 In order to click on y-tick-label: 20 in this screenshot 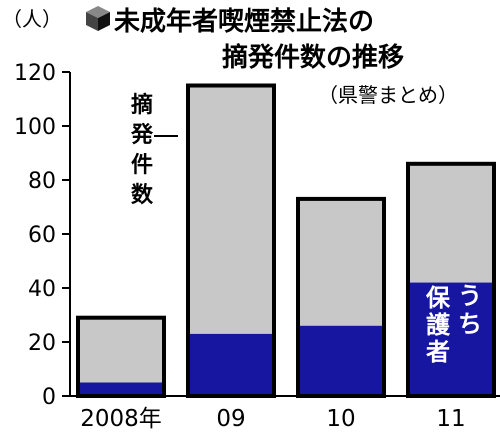, I will do `click(42, 343)`.